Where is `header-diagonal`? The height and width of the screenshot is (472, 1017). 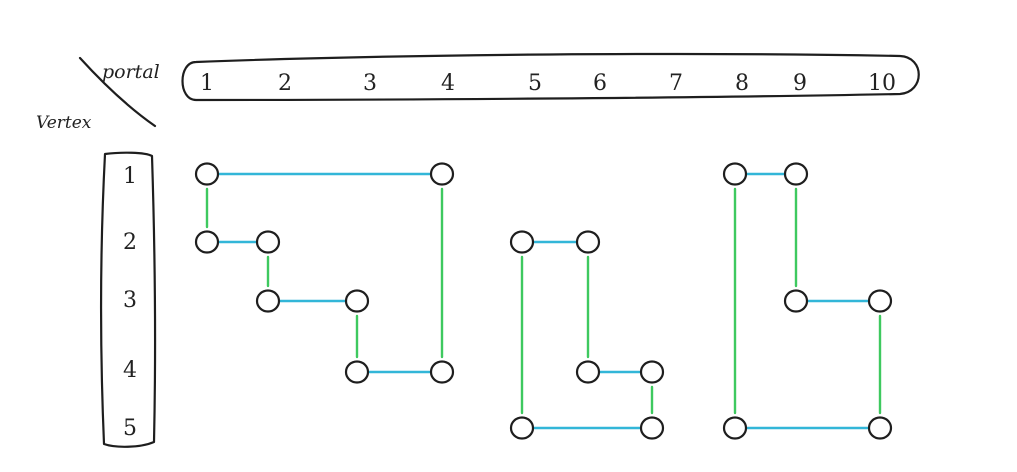
header-diagonal is located at coordinates (117, 92).